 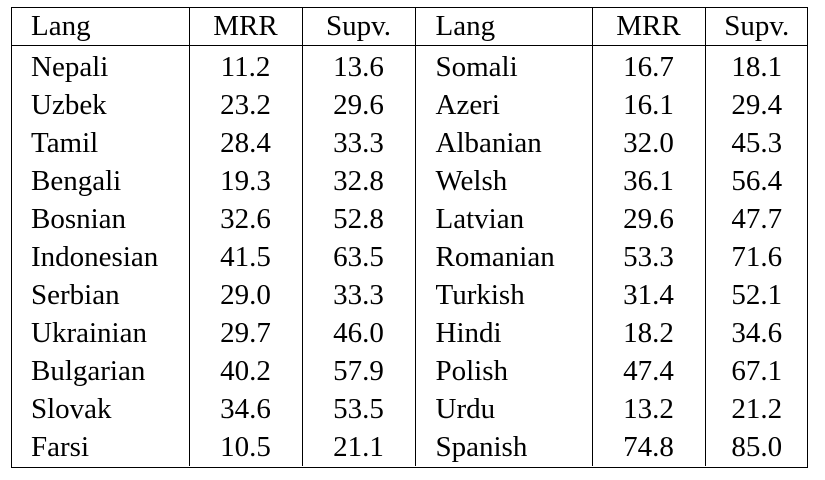 What do you see at coordinates (100, 295) in the screenshot?
I see `cell-lang-left: Serbian` at bounding box center [100, 295].